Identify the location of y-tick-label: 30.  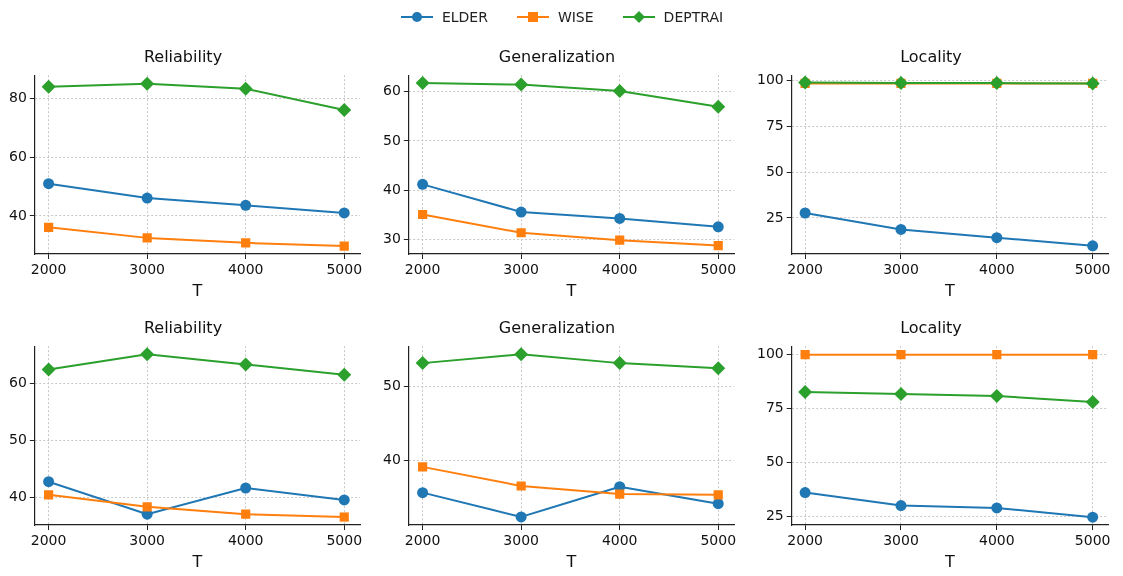
(391, 238).